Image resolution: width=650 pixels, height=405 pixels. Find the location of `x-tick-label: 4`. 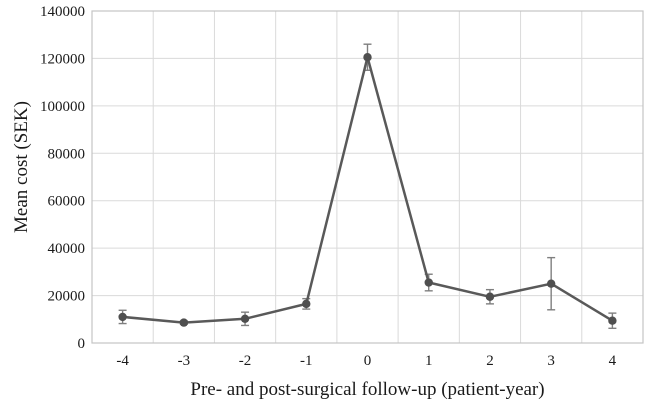

x-tick-label: 4 is located at coordinates (613, 361).